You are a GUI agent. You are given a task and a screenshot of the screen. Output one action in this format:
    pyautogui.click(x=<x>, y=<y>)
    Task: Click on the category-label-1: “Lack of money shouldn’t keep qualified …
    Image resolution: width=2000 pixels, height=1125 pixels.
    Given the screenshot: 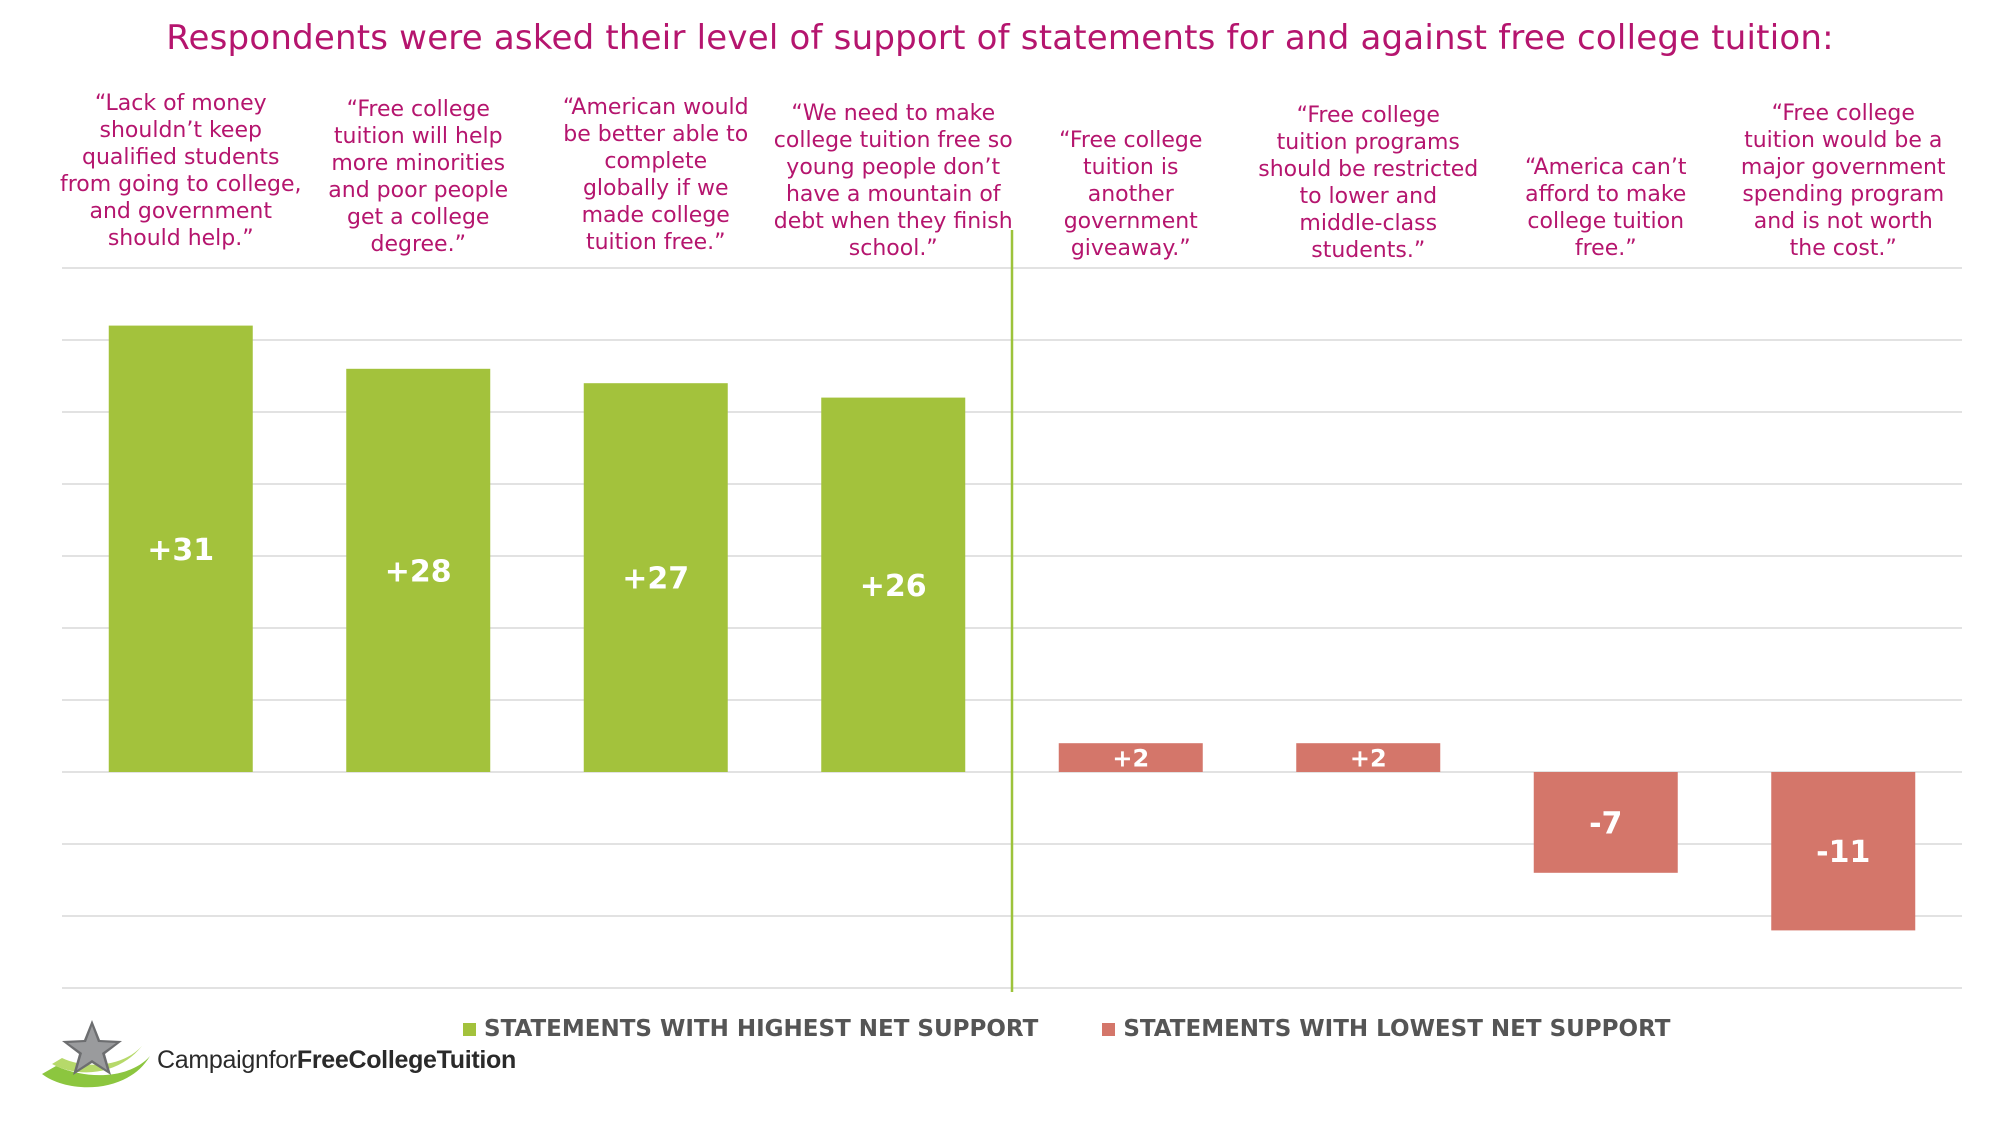 What is the action you would take?
    pyautogui.click(x=180, y=171)
    